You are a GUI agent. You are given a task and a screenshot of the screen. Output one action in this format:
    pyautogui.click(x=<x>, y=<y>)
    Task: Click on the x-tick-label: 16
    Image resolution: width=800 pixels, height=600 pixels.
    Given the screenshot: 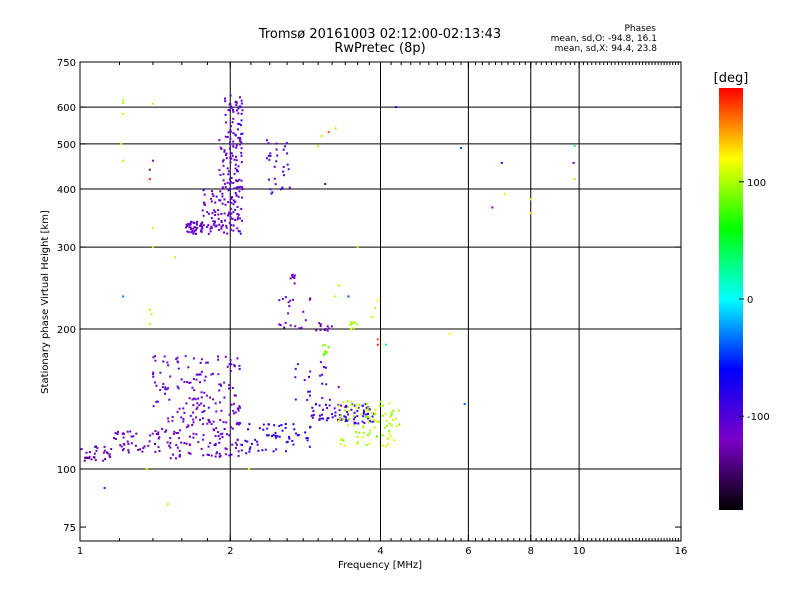 What is the action you would take?
    pyautogui.click(x=681, y=551)
    